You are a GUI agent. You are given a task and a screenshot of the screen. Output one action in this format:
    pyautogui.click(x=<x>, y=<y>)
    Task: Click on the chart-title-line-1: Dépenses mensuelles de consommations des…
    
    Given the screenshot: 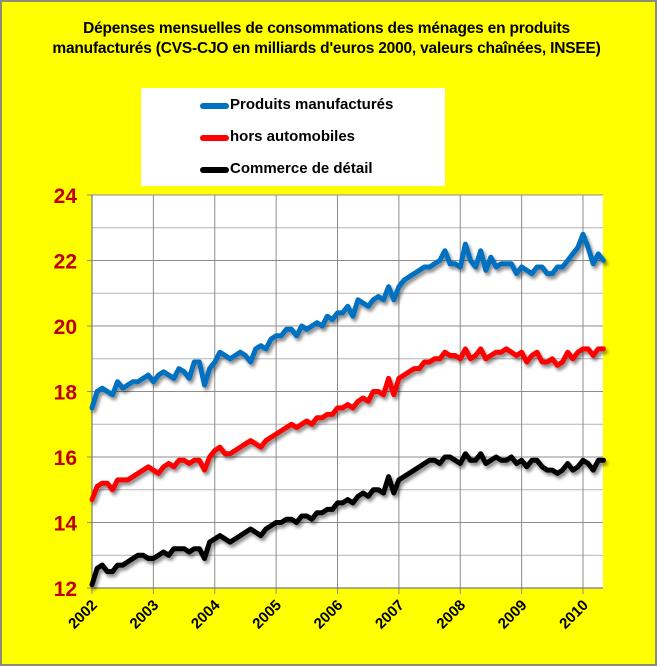 What is the action you would take?
    pyautogui.click(x=326, y=28)
    